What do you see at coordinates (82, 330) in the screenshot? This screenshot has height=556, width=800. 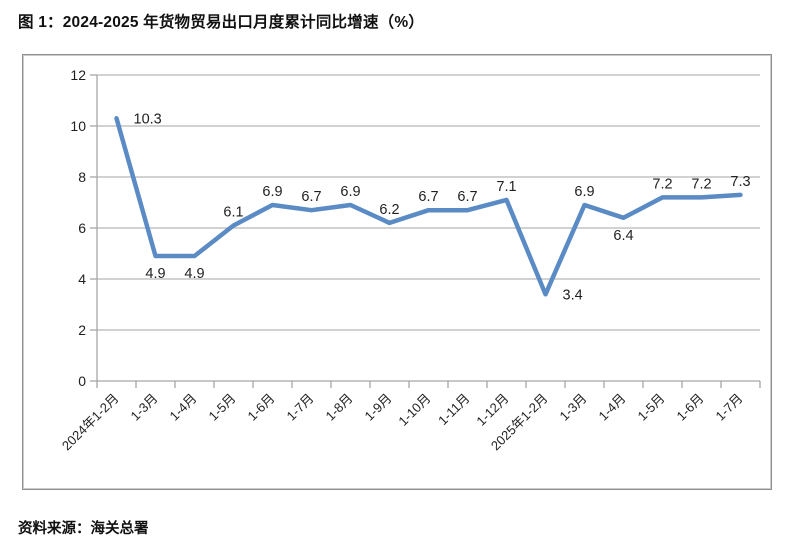 I see `y-axis-label: 2` at bounding box center [82, 330].